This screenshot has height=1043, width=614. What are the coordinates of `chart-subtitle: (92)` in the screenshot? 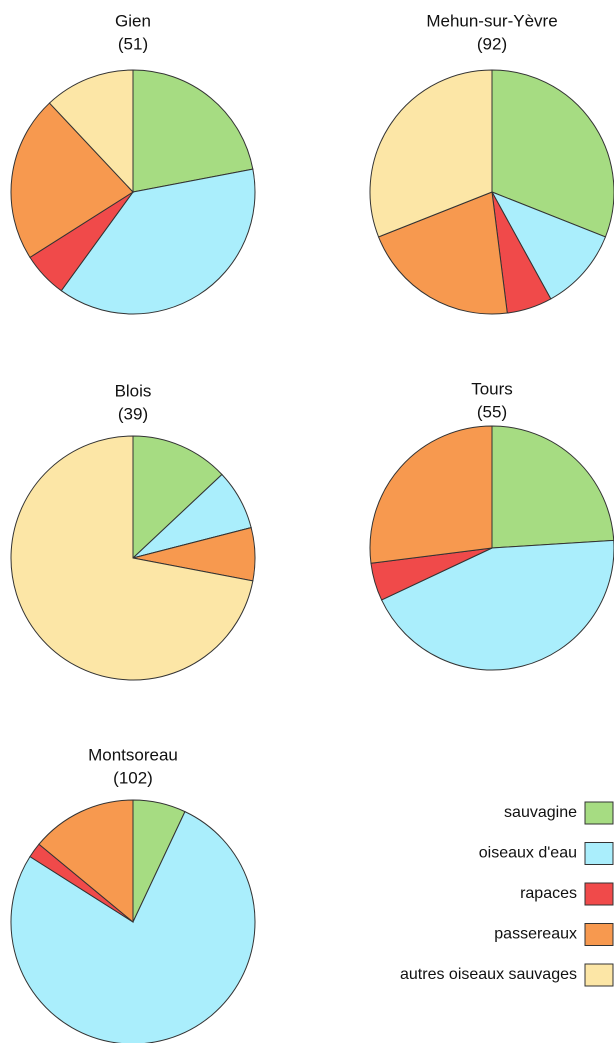 It's located at (492, 43).